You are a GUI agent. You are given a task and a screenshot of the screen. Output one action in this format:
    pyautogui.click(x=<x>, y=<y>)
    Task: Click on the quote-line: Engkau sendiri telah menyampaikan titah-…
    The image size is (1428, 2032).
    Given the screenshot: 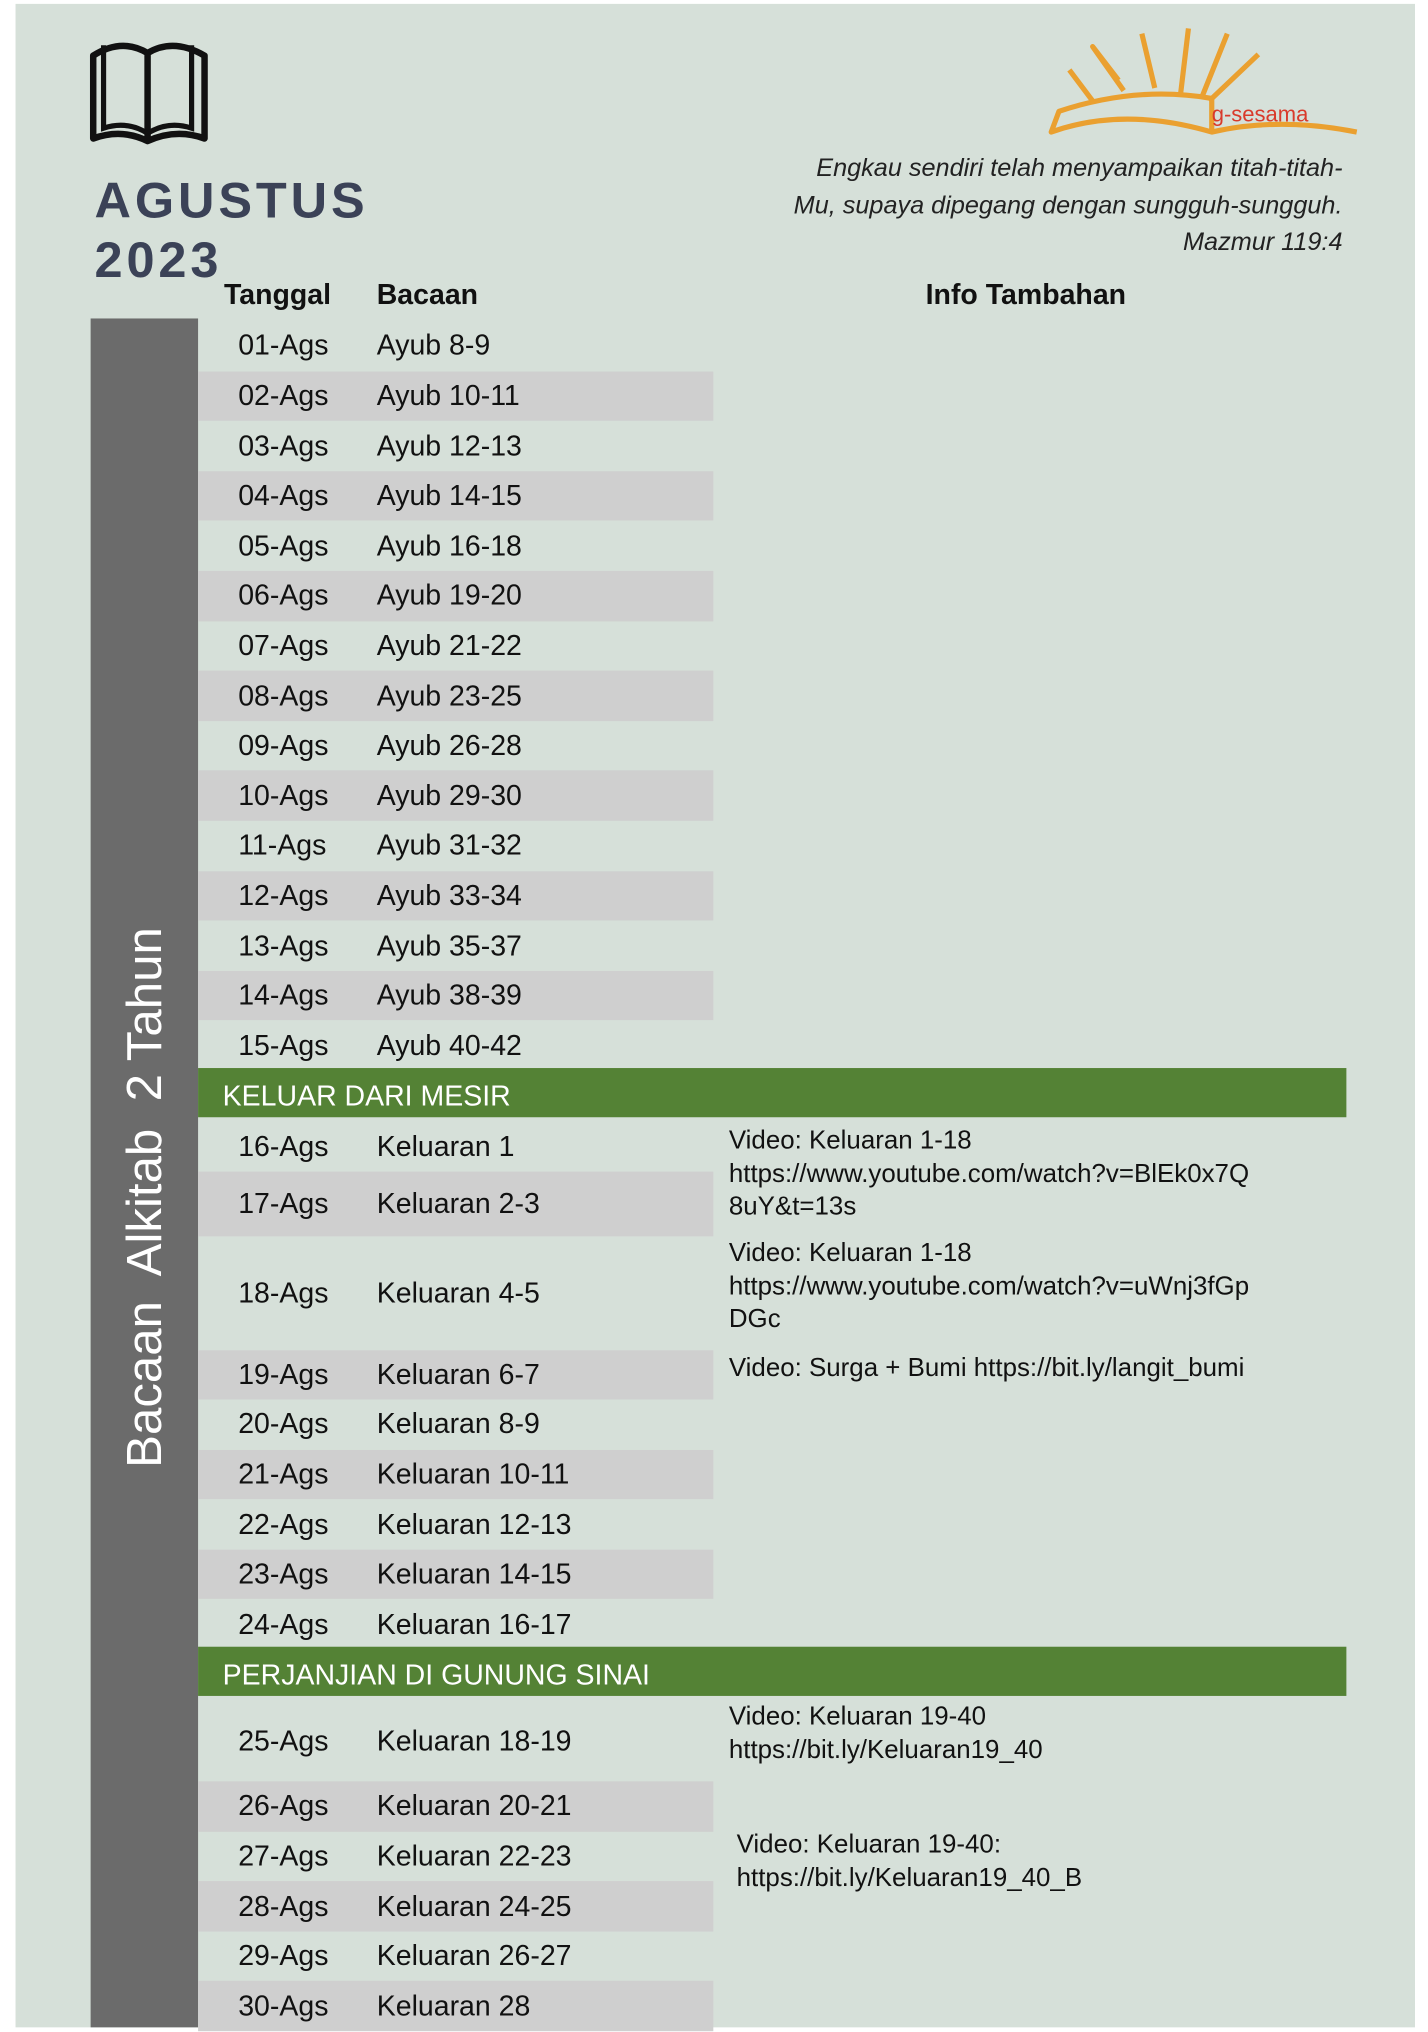 What is the action you would take?
    pyautogui.click(x=1079, y=168)
    